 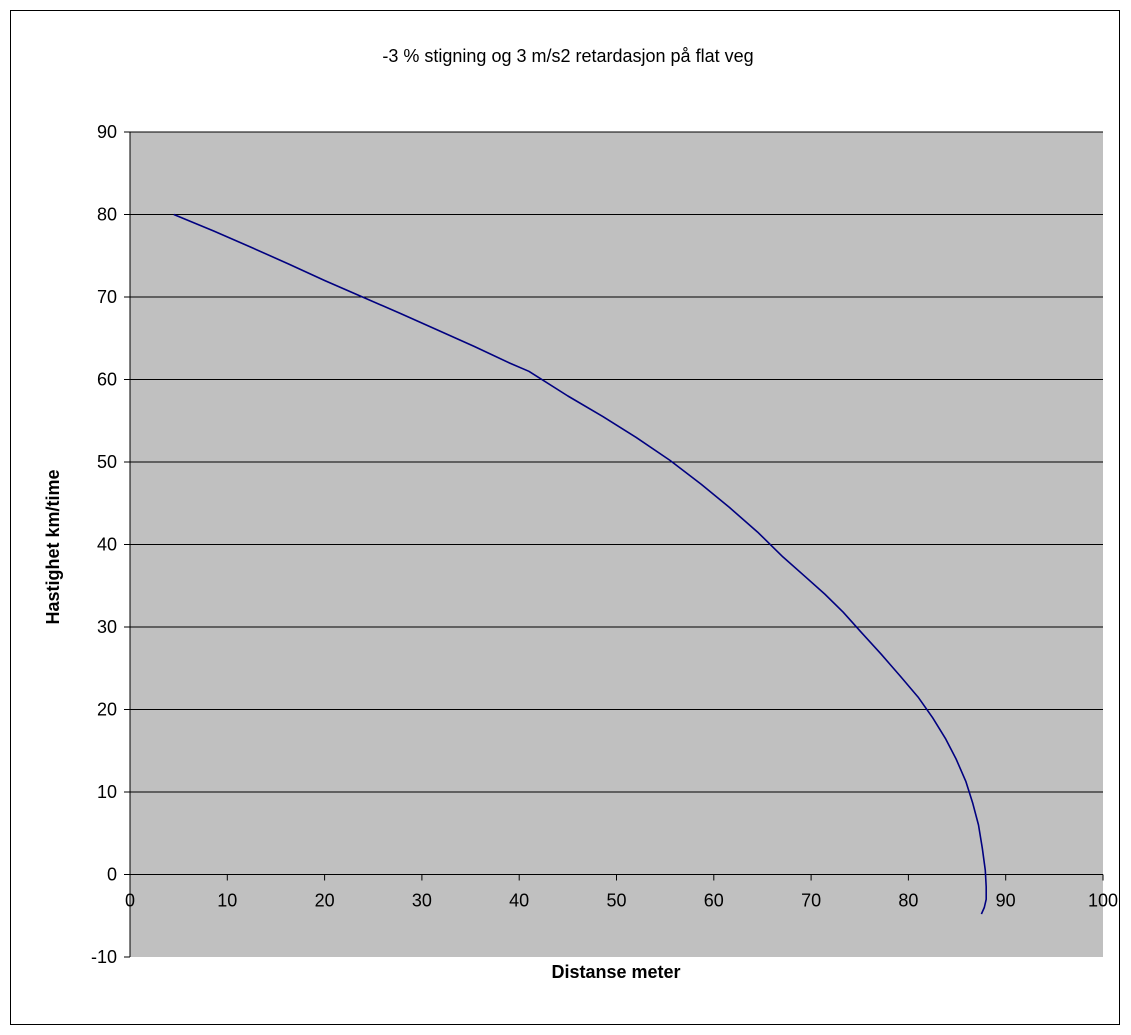 What do you see at coordinates (107, 297) in the screenshot?
I see `y-tick-label: 70` at bounding box center [107, 297].